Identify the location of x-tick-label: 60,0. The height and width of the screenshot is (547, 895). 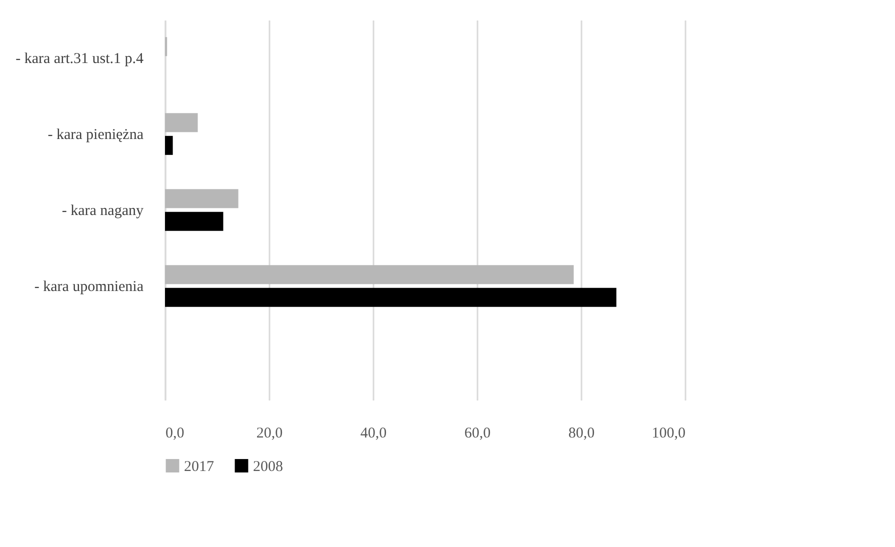
(477, 434).